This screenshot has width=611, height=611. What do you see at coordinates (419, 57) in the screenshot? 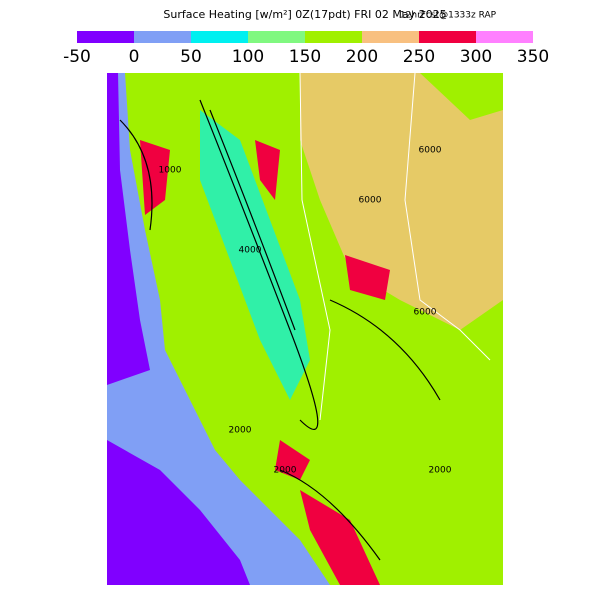
I see `colorbar-label: 250` at bounding box center [419, 57].